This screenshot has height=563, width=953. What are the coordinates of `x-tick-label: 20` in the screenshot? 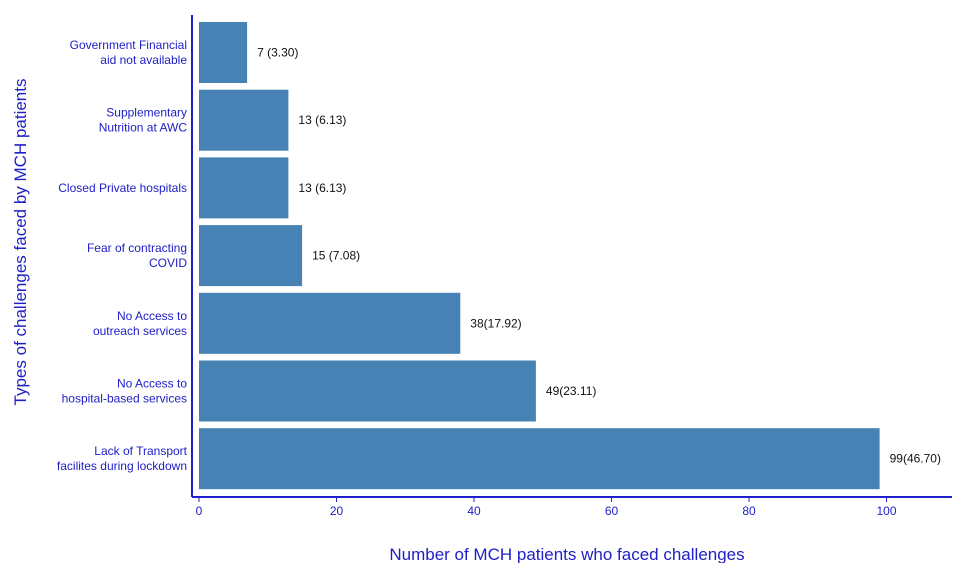 It's located at (337, 511).